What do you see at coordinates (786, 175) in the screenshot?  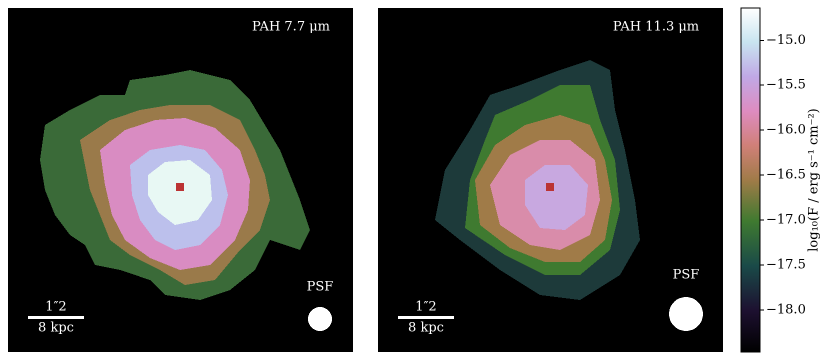 I see `colorbar-tick-label: −16.5` at bounding box center [786, 175].